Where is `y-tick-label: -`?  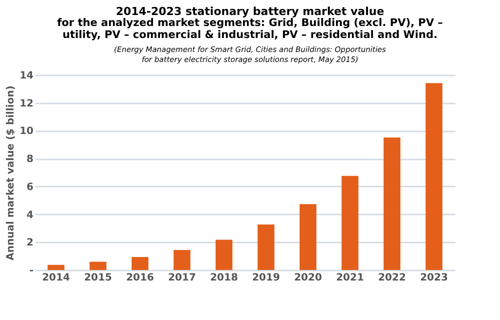
y-tick-label: - is located at coordinates (31, 271).